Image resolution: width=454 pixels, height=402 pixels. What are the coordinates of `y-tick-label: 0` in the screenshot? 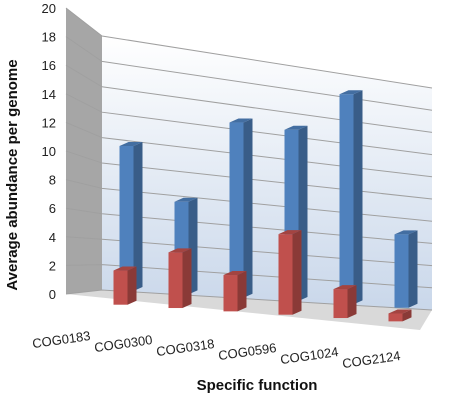 It's located at (52, 294).